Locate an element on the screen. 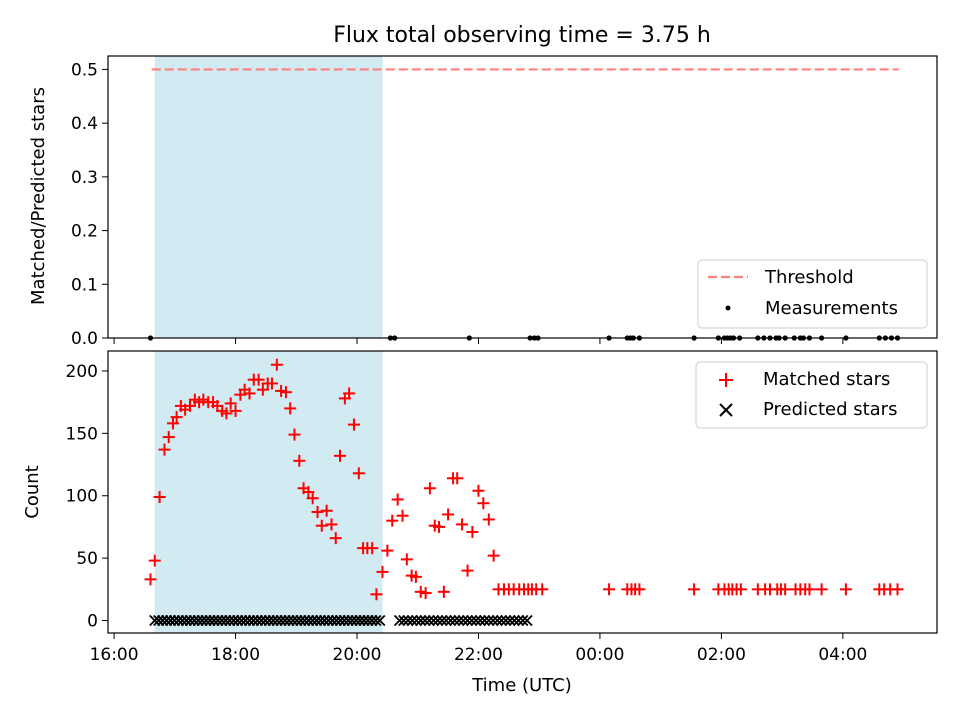 Image resolution: width=960 pixels, height=720 pixels. x-axis-label: Time (UTC) is located at coordinates (521, 685).